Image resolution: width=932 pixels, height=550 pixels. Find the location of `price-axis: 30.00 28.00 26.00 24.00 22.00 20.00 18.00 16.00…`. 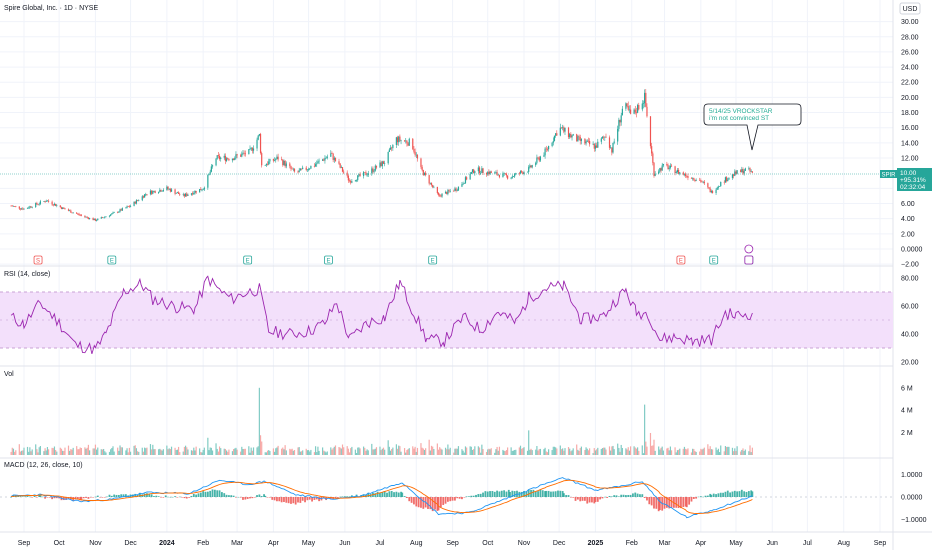

price-axis: 30.00 28.00 26.00 24.00 22.00 20.00 18.00 16.00… is located at coordinates (912, 144).